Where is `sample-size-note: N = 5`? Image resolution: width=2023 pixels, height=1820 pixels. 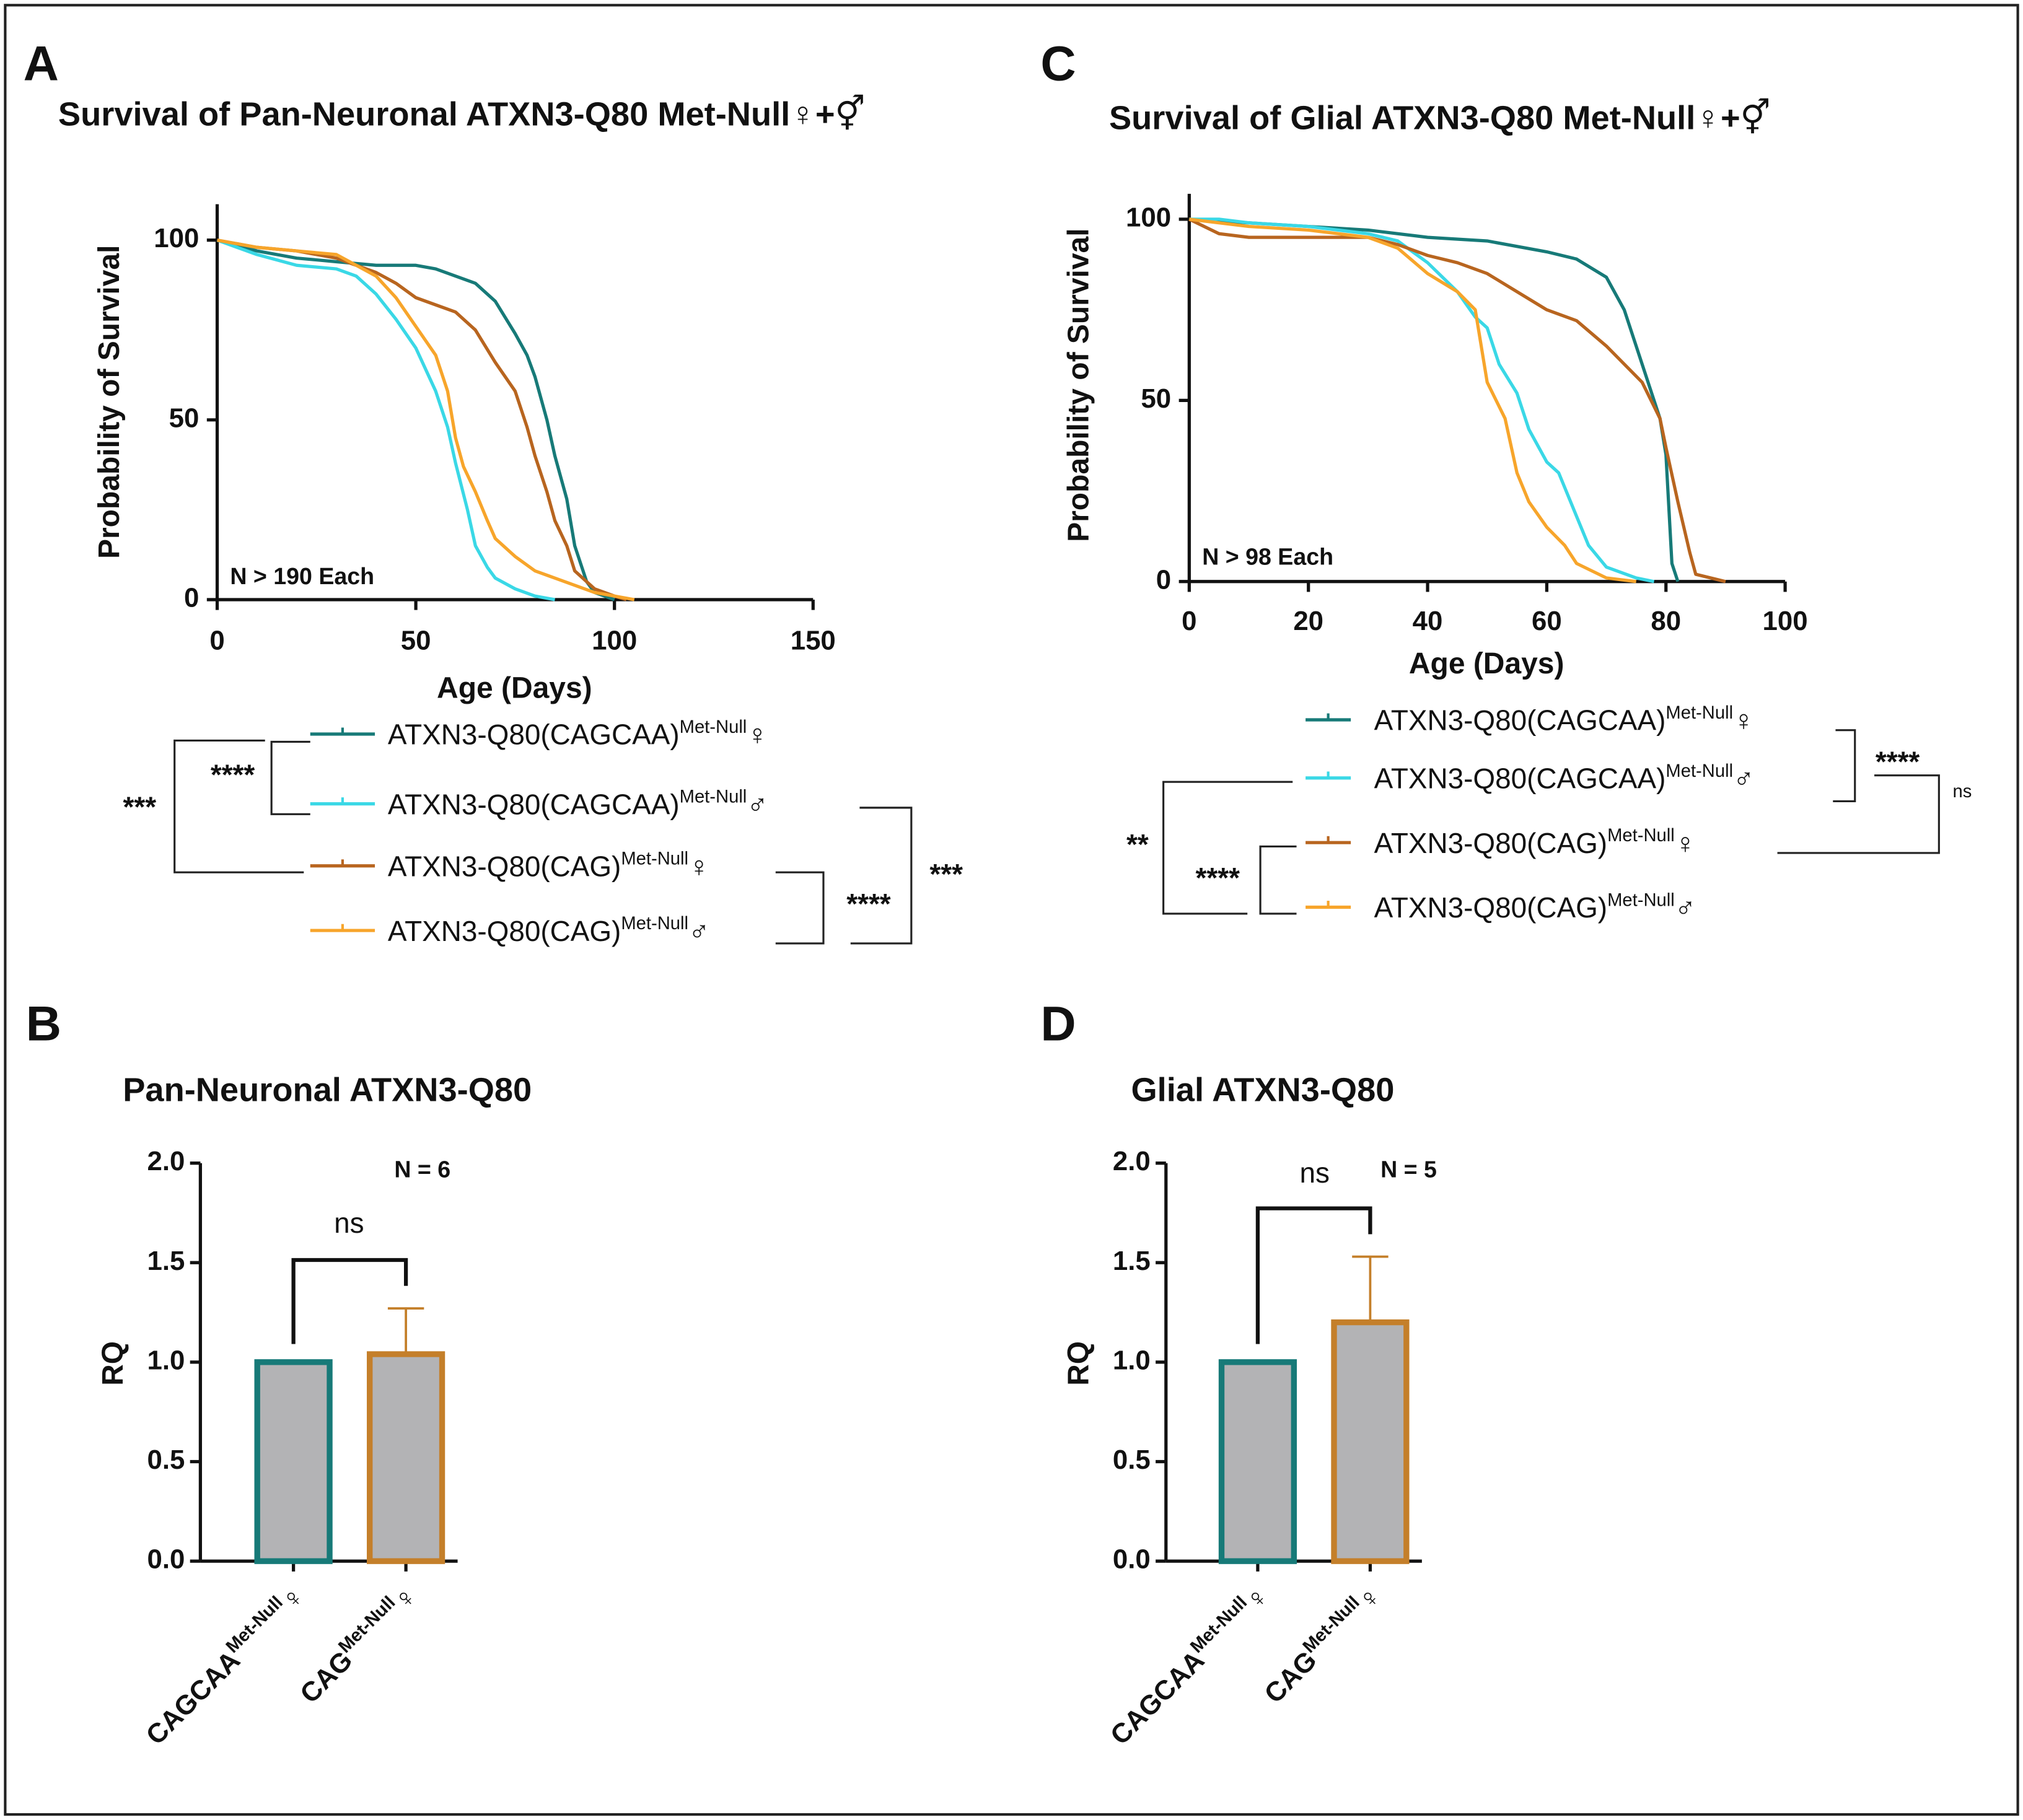 sample-size-note: N = 5 is located at coordinates (1408, 1170).